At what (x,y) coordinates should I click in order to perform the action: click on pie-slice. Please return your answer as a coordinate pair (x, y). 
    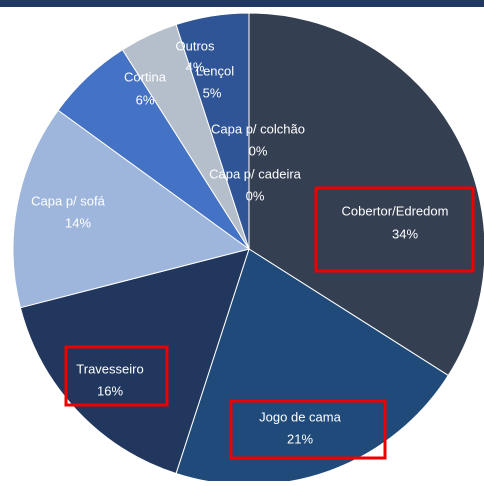
    Looking at the image, I should click on (212, 131).